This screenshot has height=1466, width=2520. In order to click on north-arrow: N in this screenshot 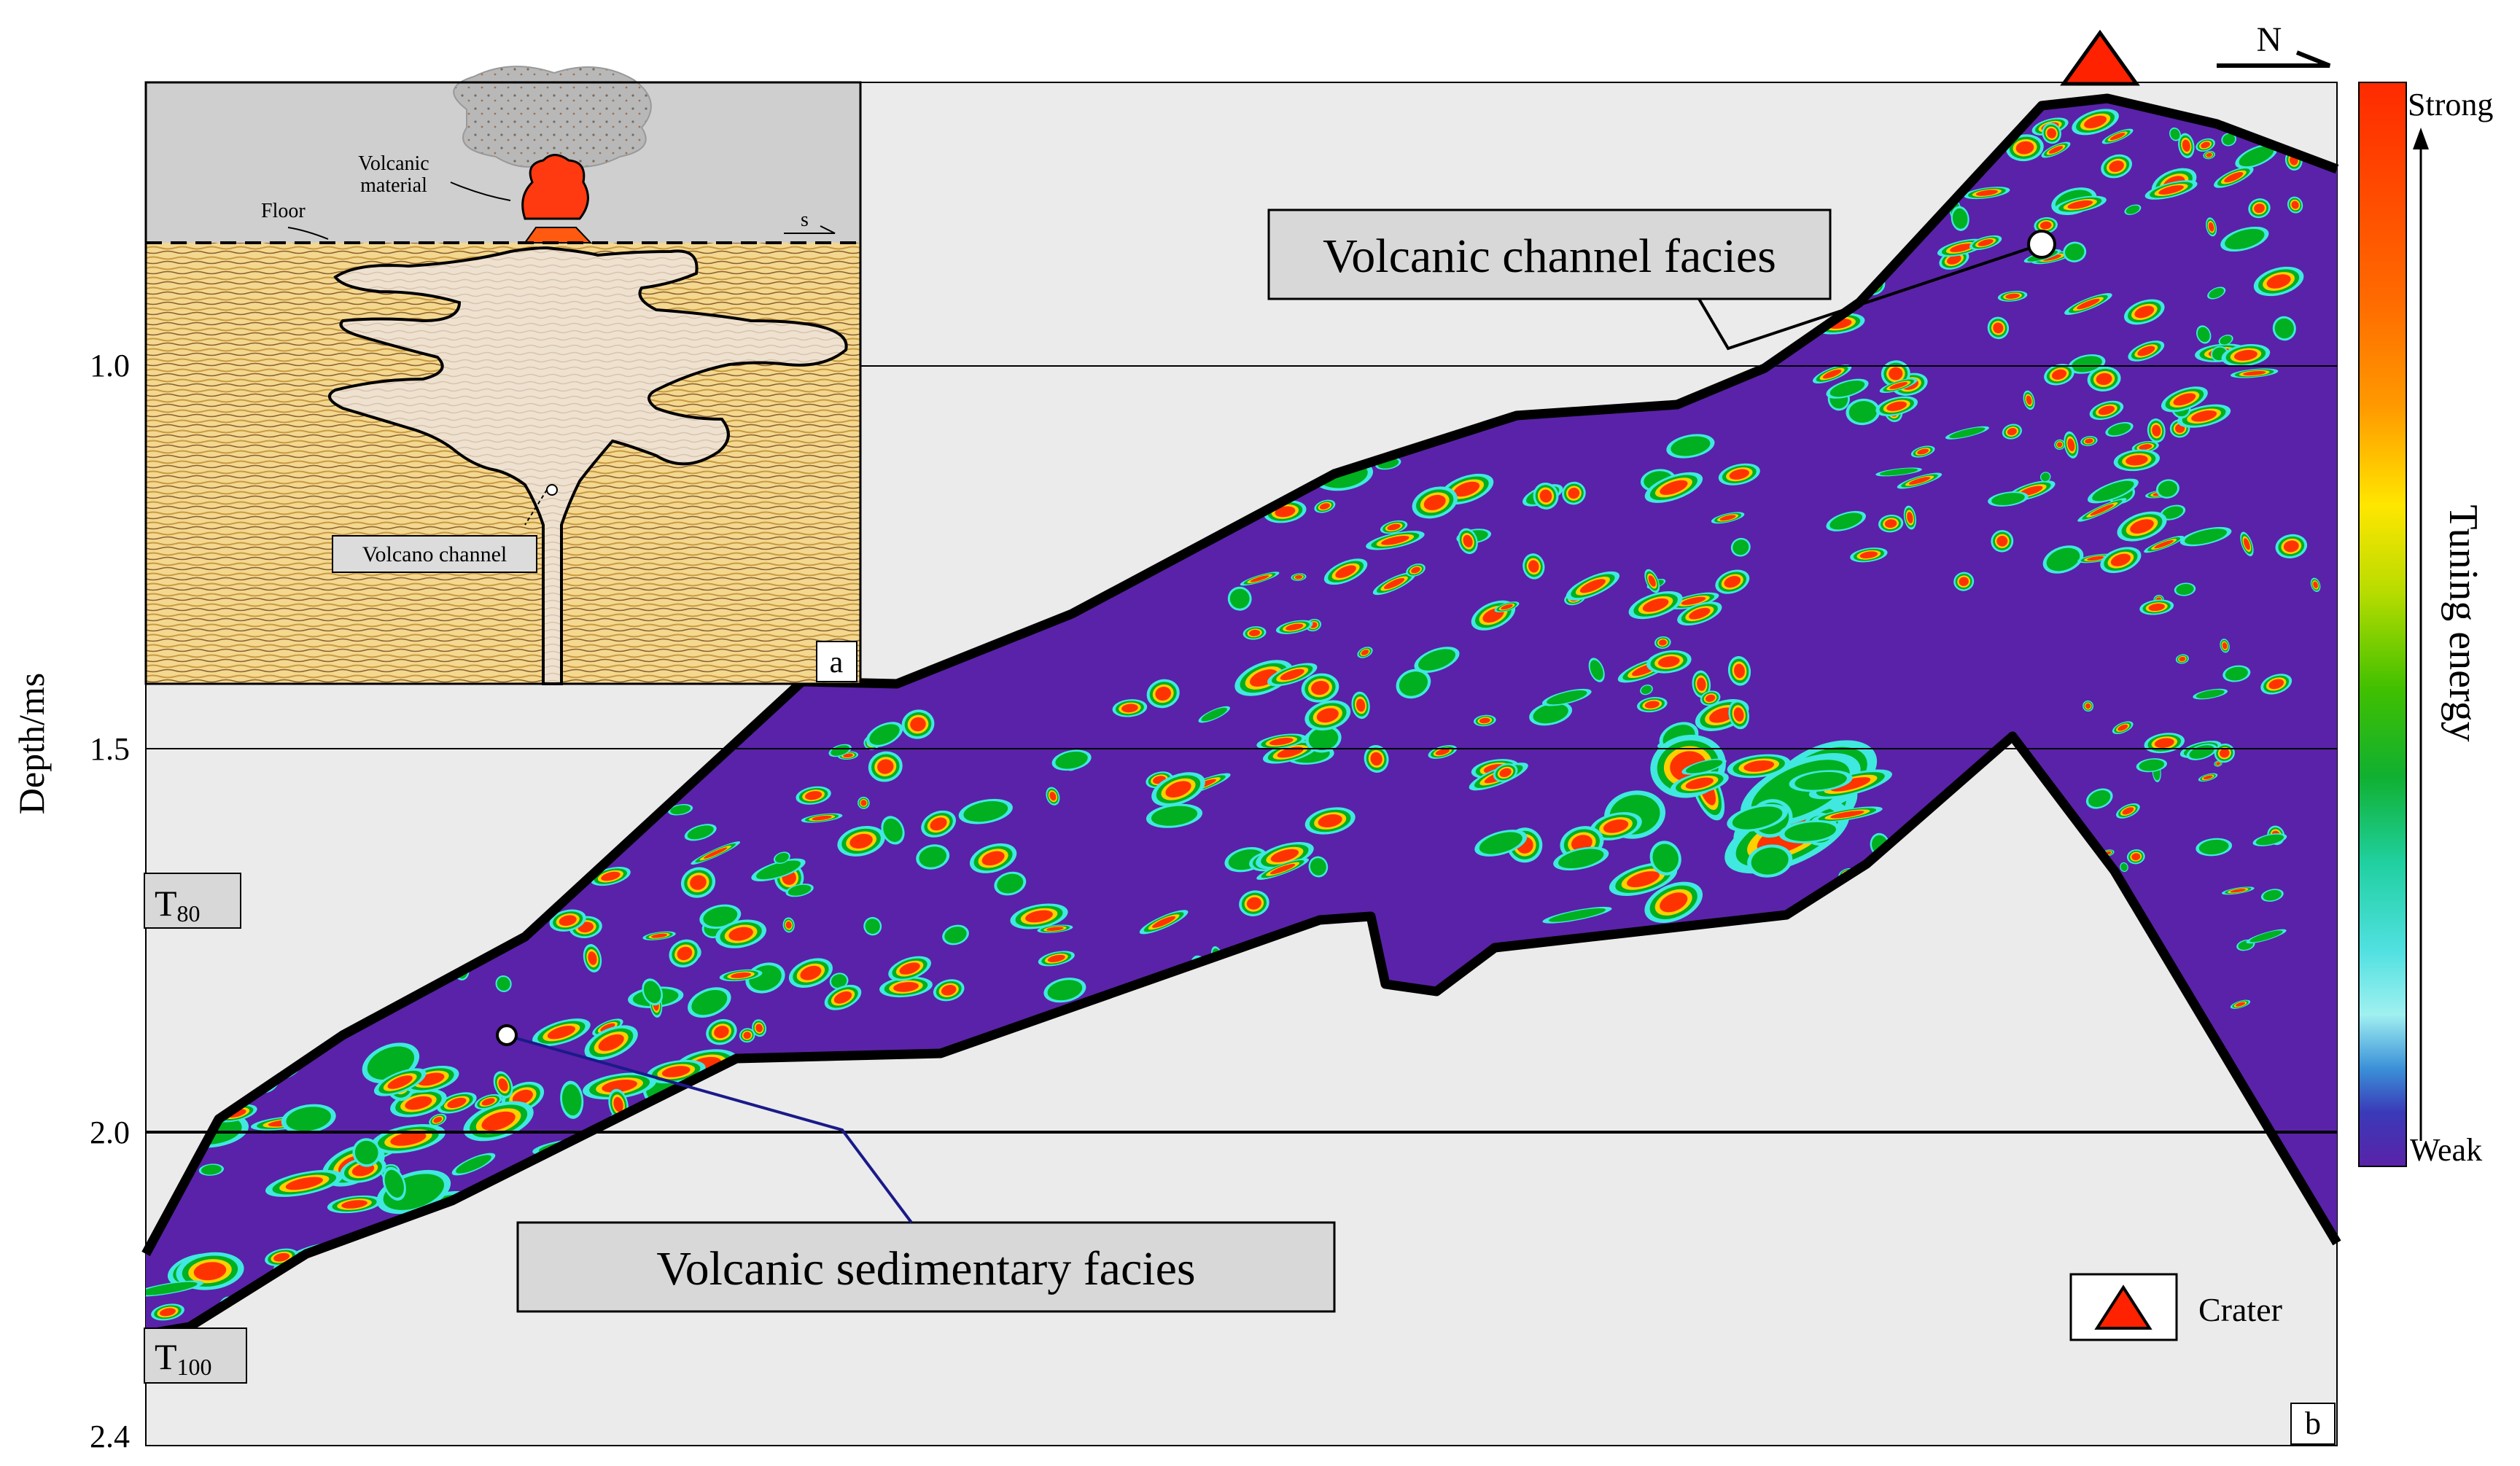, I will do `click(2274, 44)`.